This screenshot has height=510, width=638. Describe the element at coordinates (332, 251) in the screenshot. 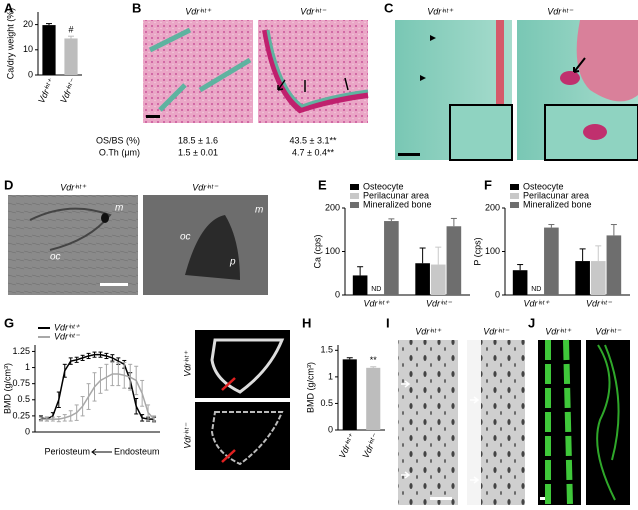

I see `y-tick-label: 100` at that location.